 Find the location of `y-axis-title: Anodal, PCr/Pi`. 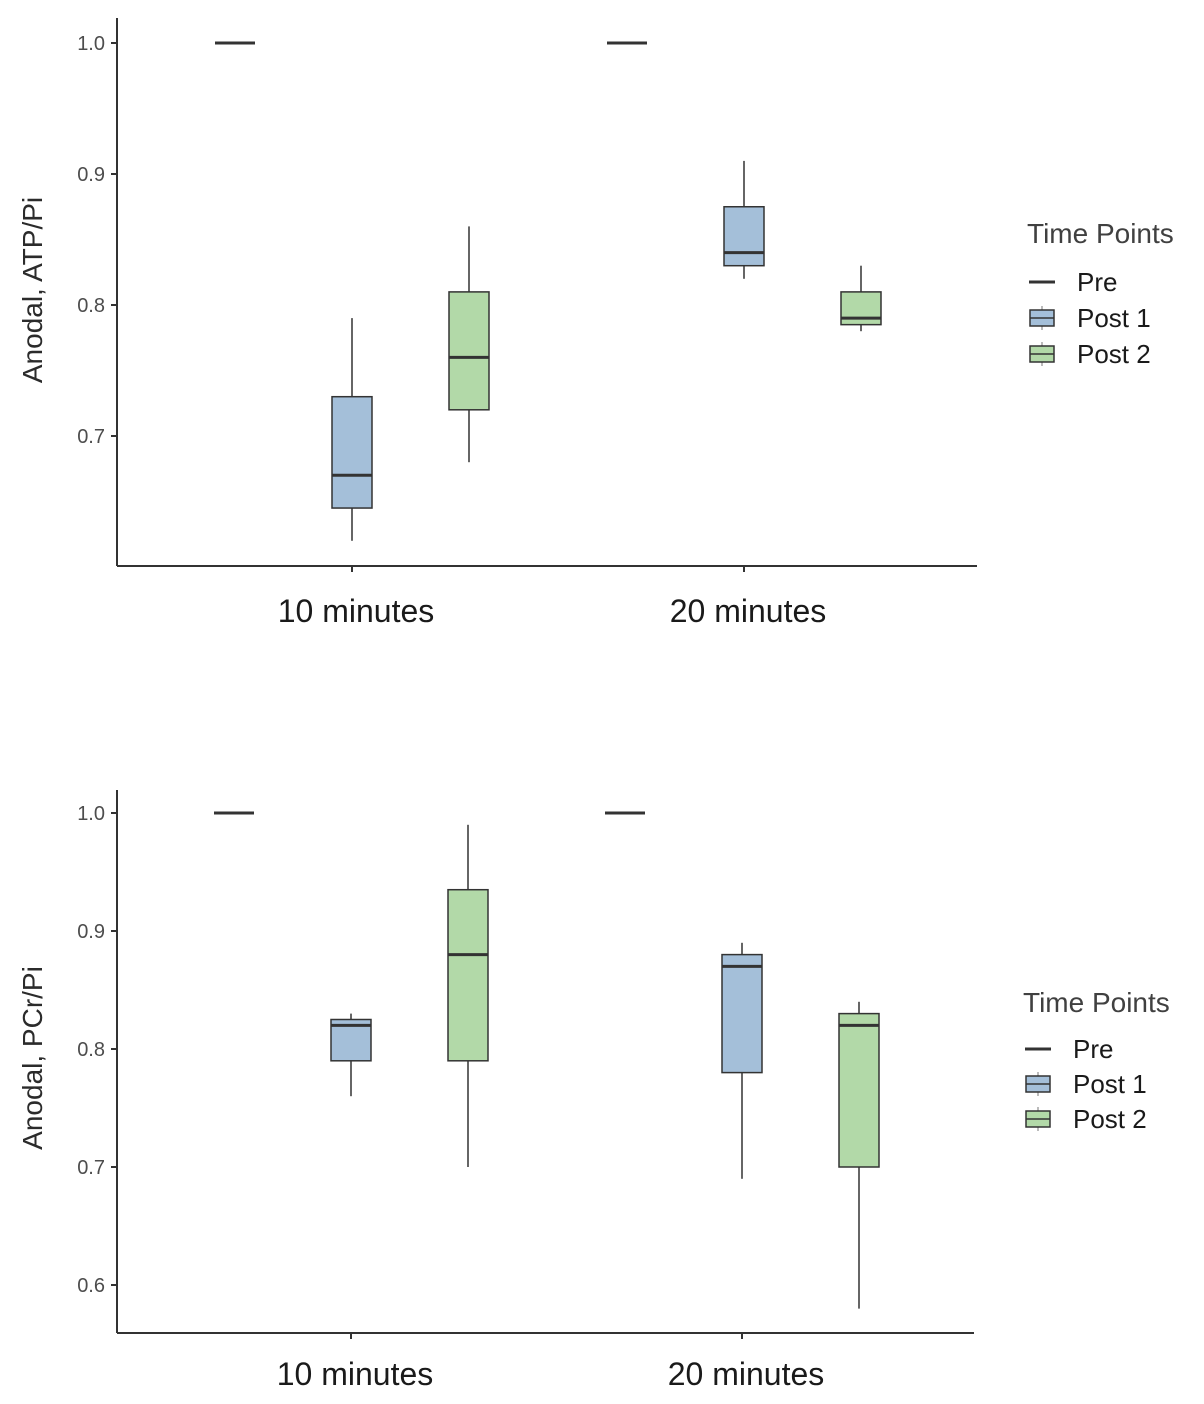

y-axis-title: Anodal, PCr/Pi is located at coordinates (32, 1058).